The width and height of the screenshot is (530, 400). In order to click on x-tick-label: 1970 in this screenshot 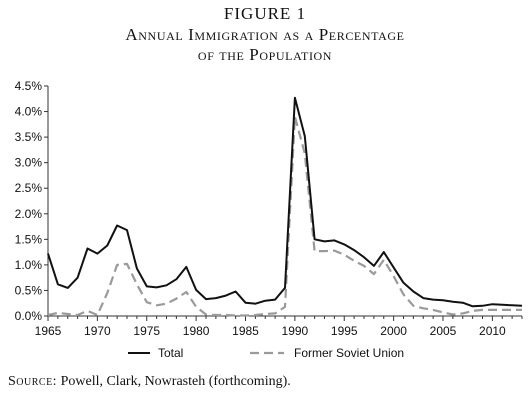, I will do `click(97, 331)`.